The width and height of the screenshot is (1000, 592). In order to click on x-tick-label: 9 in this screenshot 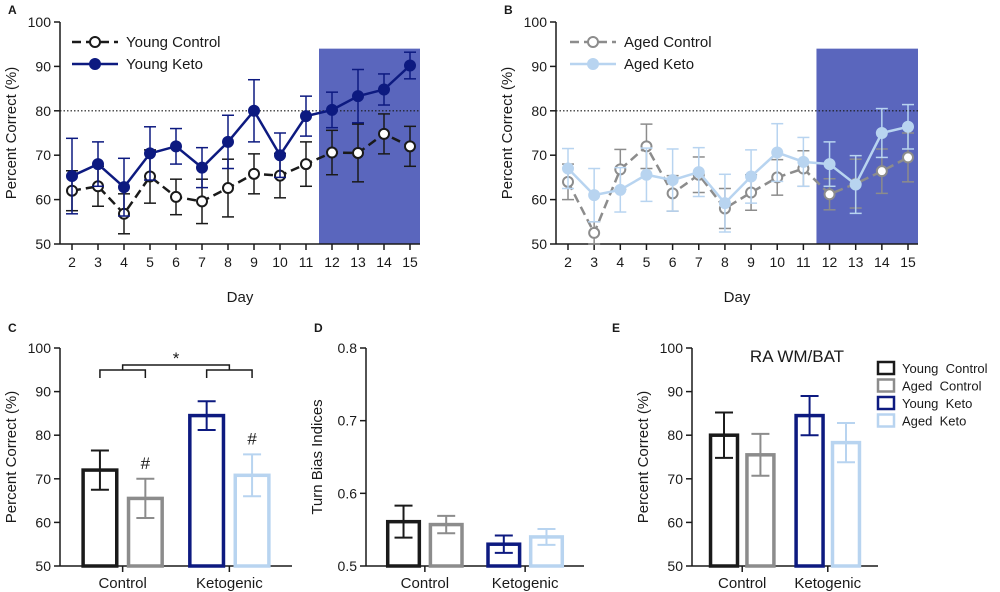, I will do `click(254, 262)`.